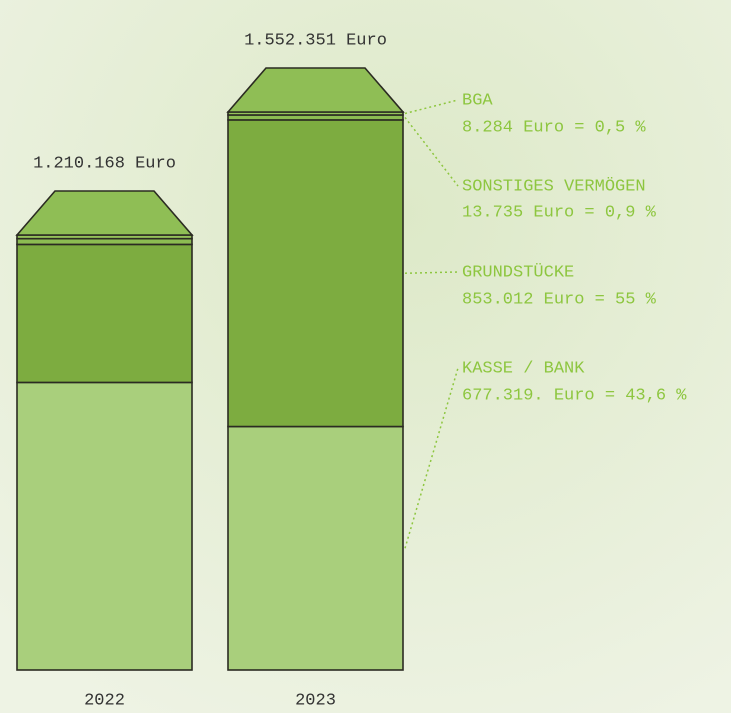  What do you see at coordinates (574, 395) in the screenshot?
I see `data-label: 677.319. Euro = 43,6 %` at bounding box center [574, 395].